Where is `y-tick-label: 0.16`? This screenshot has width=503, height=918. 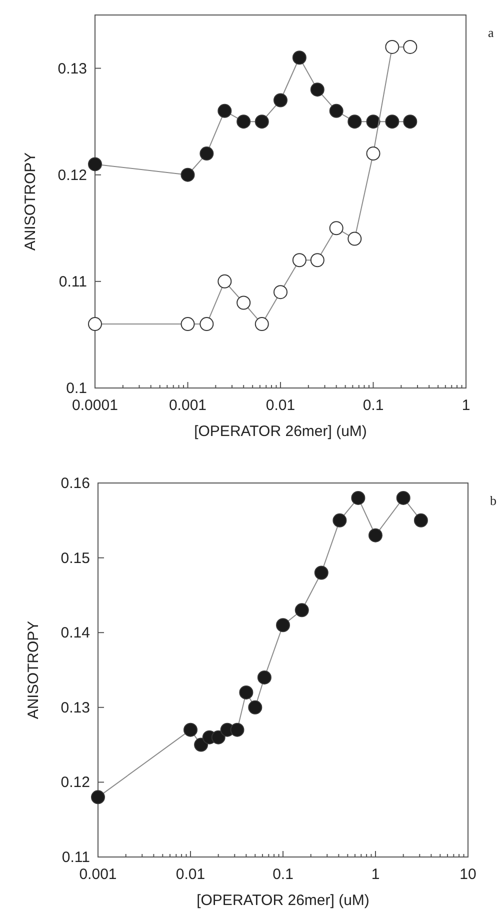
y-tick-label: 0.16 is located at coordinates (75, 483).